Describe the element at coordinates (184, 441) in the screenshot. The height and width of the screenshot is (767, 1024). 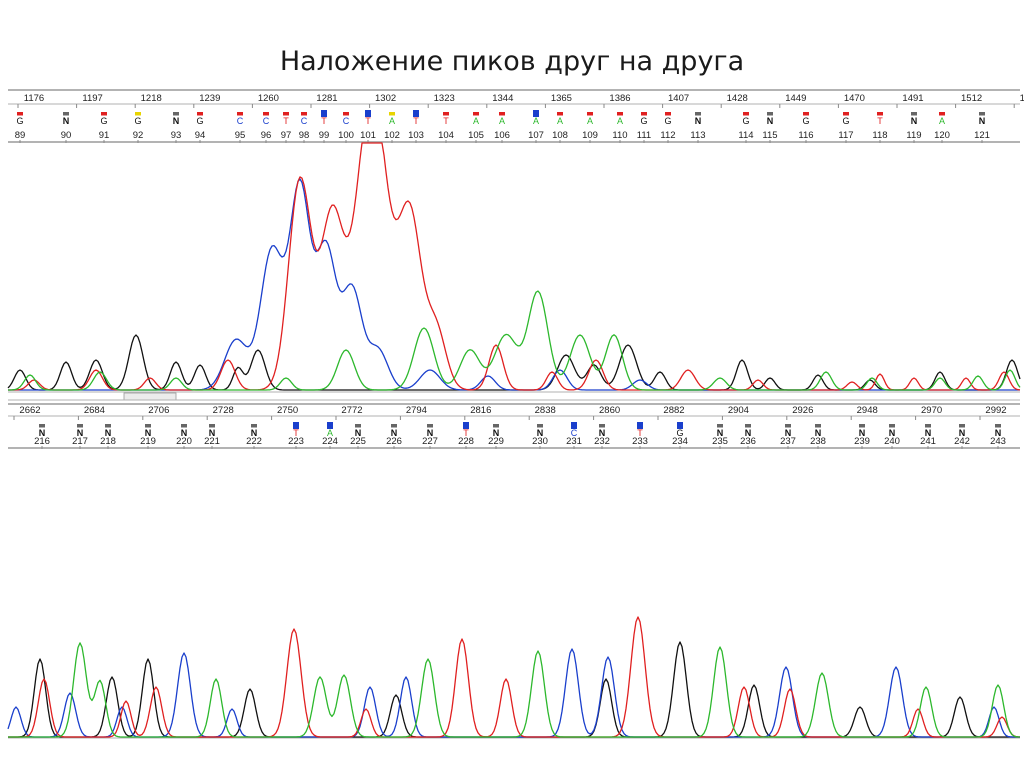
I see `base-position-label: 220` at that location.